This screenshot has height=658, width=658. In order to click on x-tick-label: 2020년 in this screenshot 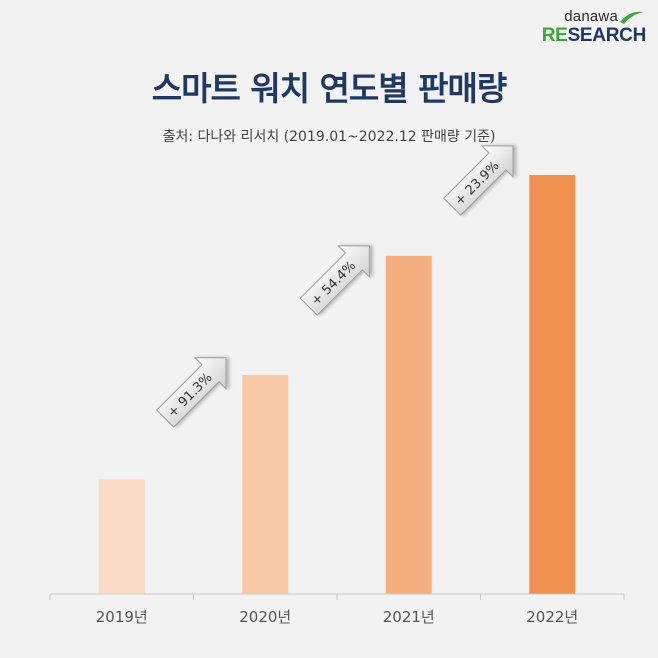, I will do `click(265, 617)`.